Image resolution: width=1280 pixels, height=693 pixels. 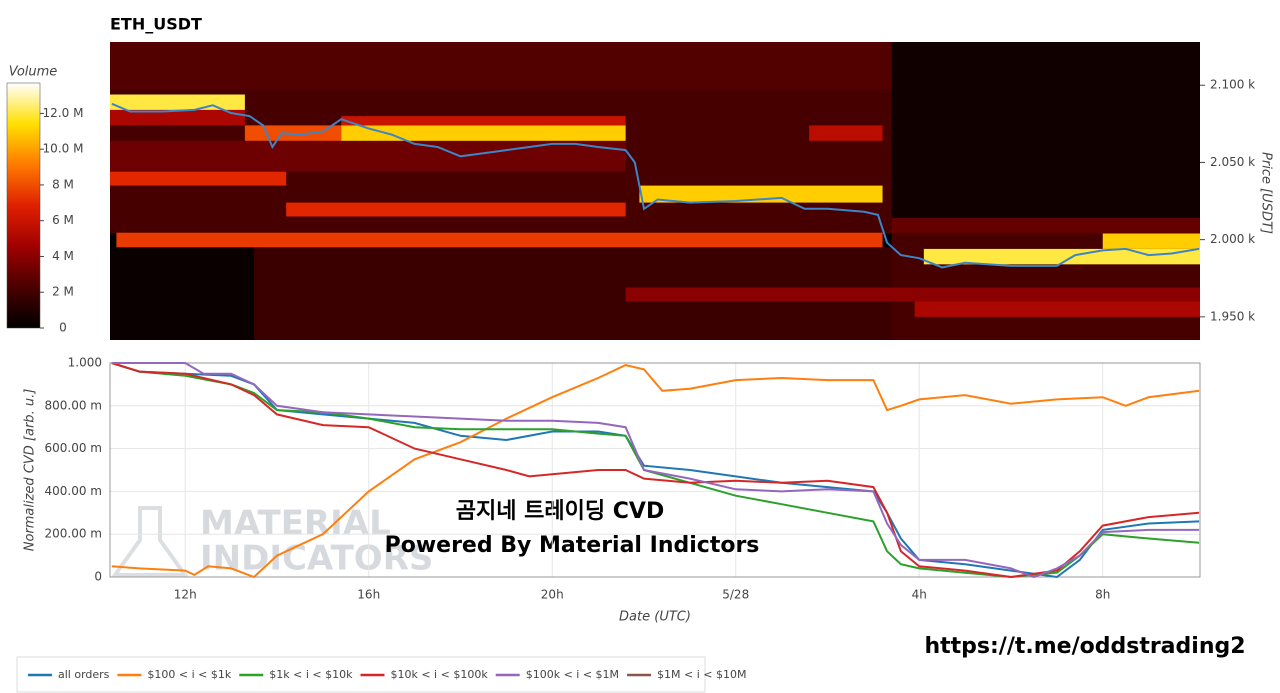 What do you see at coordinates (1232, 85) in the screenshot?
I see `y-tick-label: 2.100 k` at bounding box center [1232, 85].